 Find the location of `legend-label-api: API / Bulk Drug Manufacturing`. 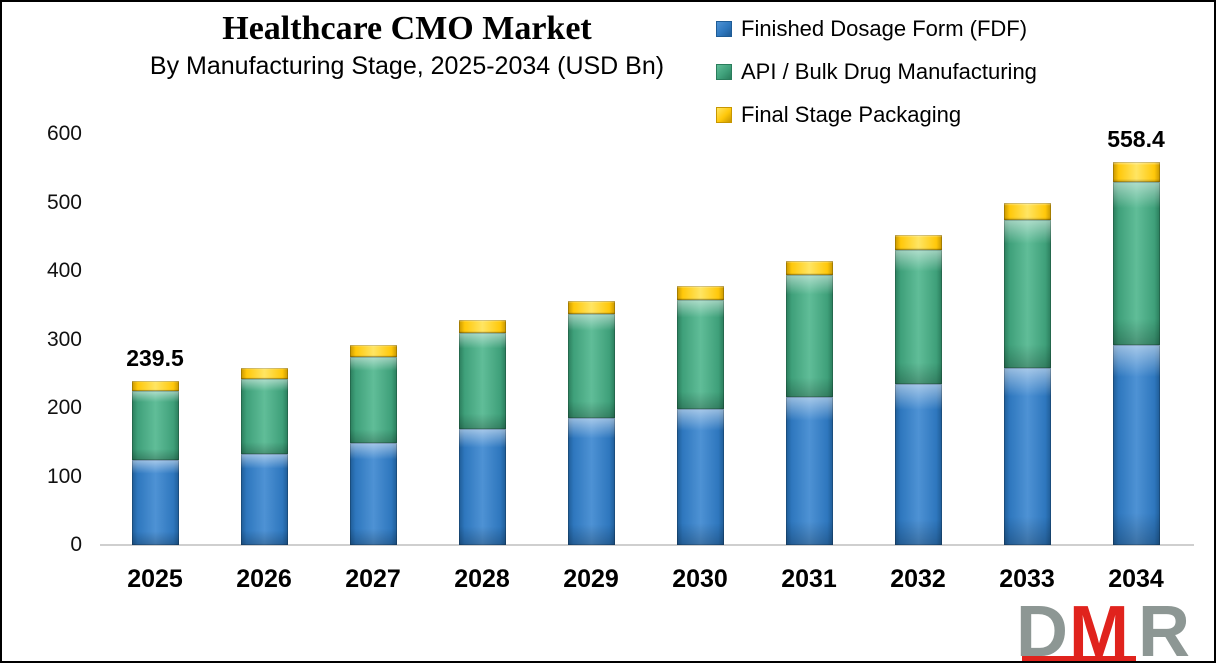

legend-label-api: API / Bulk Drug Manufacturing is located at coordinates (889, 71).